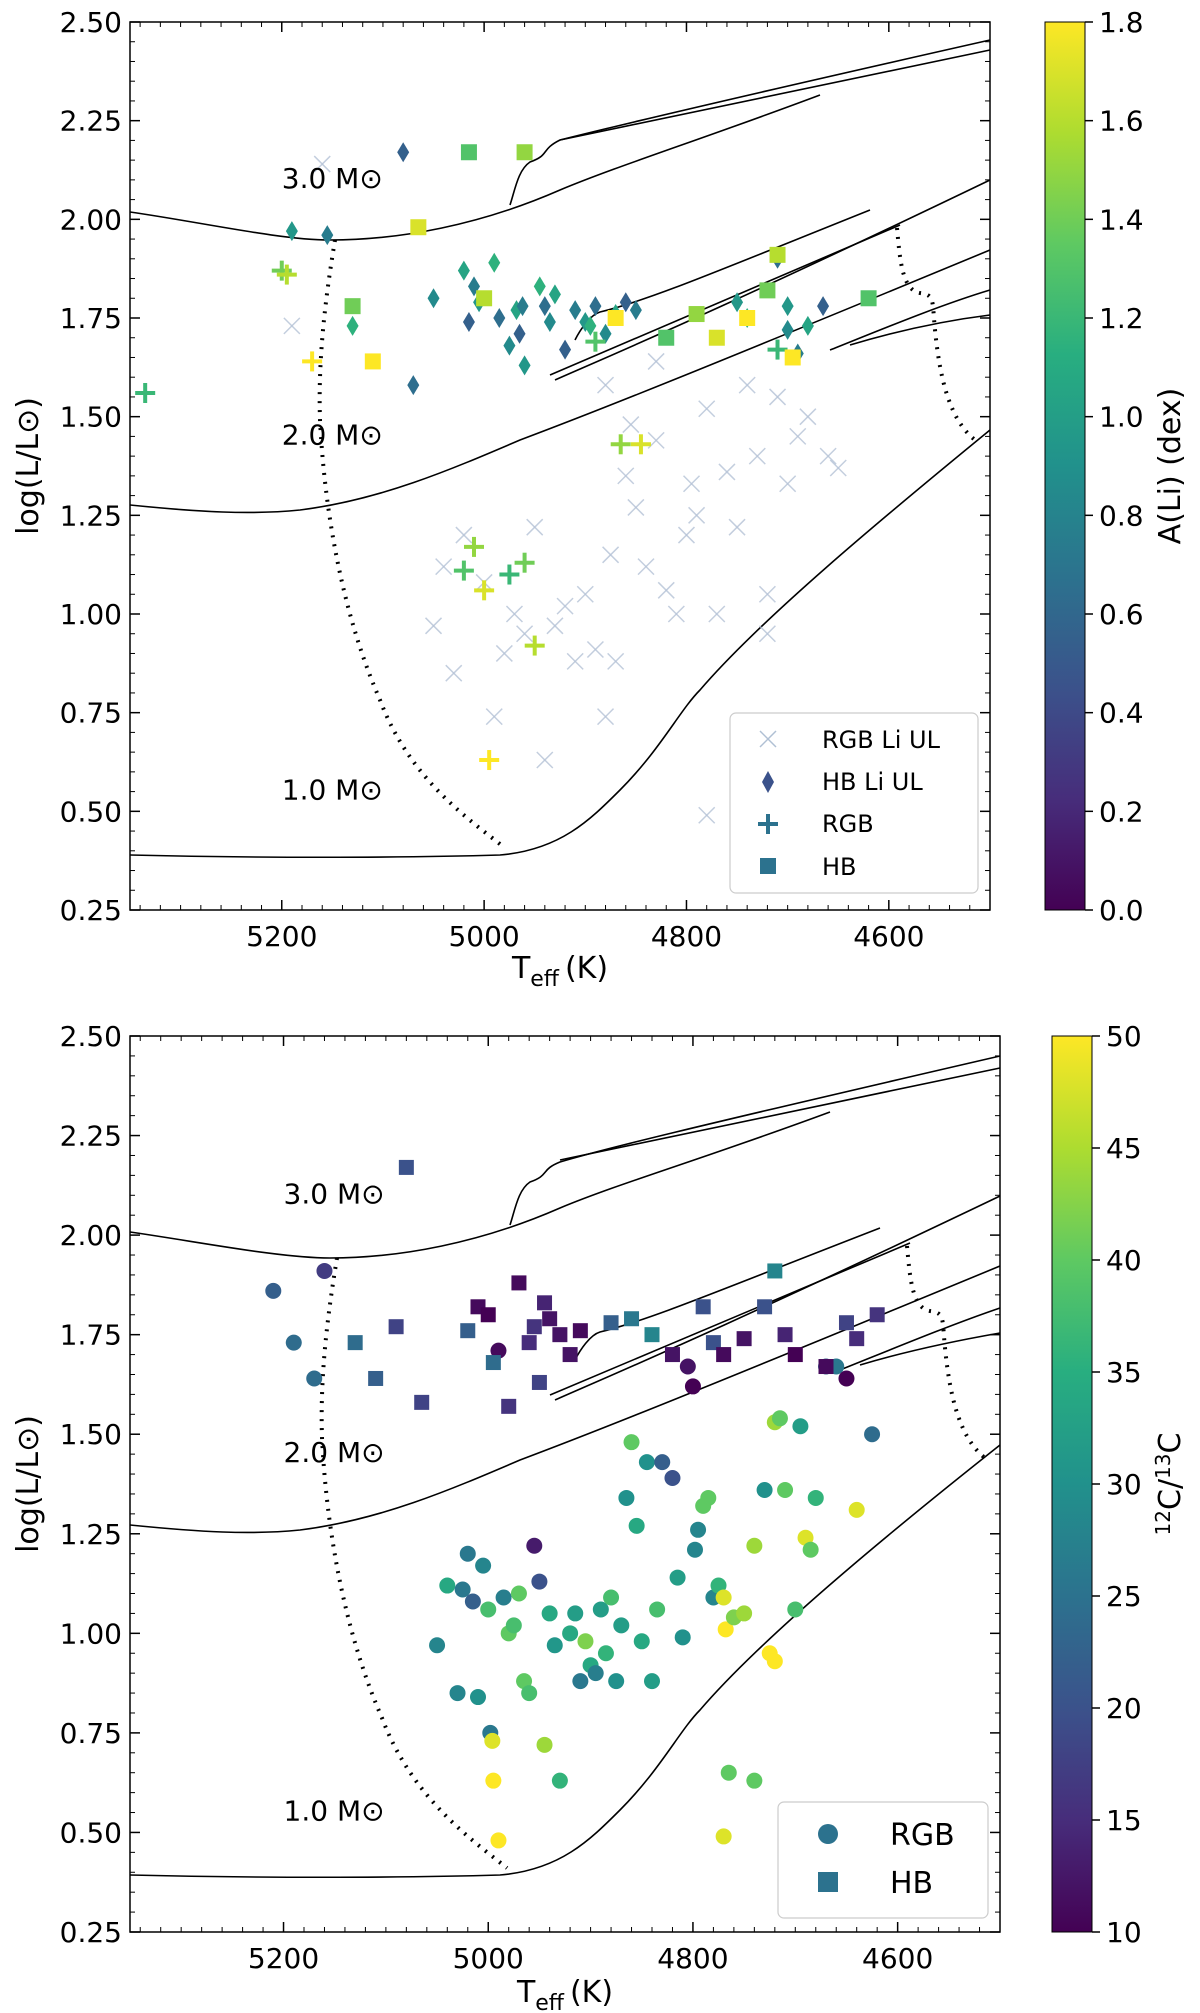  I want to click on bottom-x-axis-title: Teff (K), so click(564, 1994).